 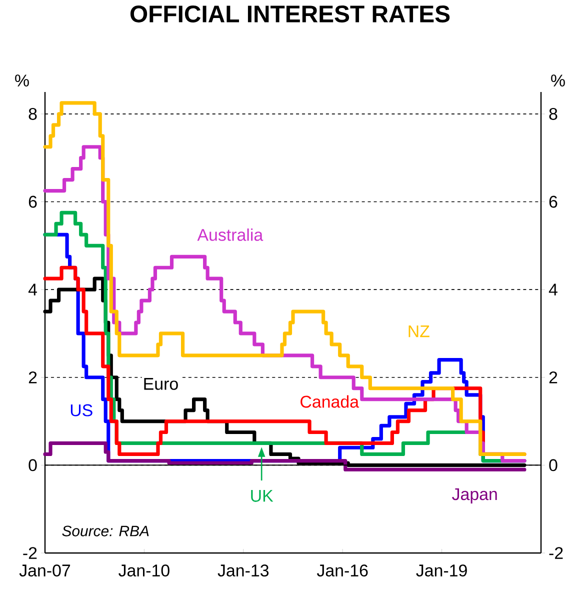 I want to click on y2-axis-title: %, so click(x=558, y=80).